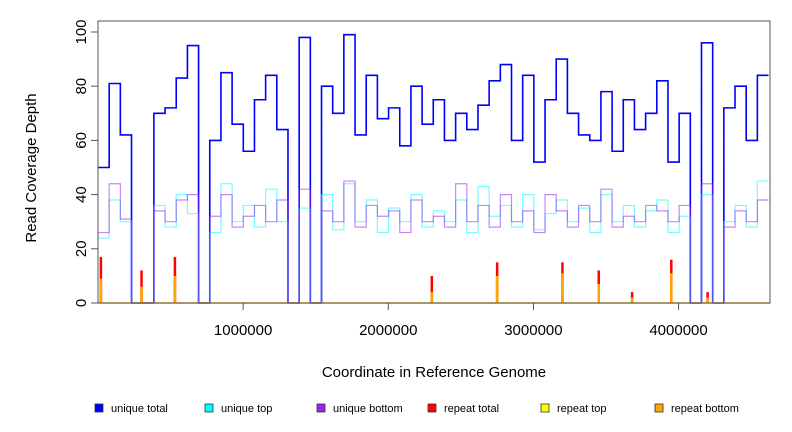  Describe the element at coordinates (434, 372) in the screenshot. I see `x-axis-label: Coordinate in Reference Genome` at that location.